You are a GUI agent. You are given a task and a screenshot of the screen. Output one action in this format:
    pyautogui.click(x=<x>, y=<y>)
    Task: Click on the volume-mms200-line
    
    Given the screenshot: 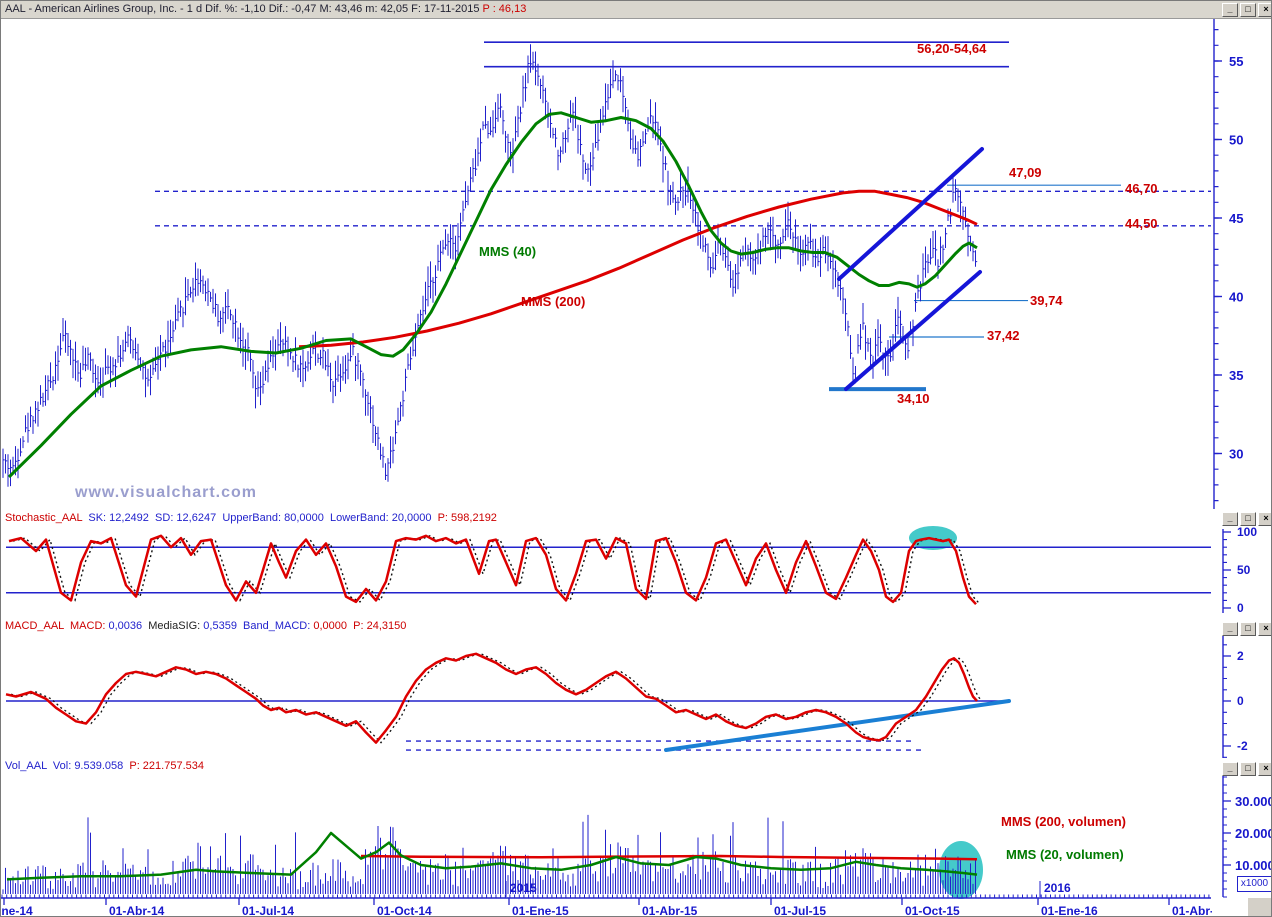 What is the action you would take?
    pyautogui.click(x=669, y=857)
    